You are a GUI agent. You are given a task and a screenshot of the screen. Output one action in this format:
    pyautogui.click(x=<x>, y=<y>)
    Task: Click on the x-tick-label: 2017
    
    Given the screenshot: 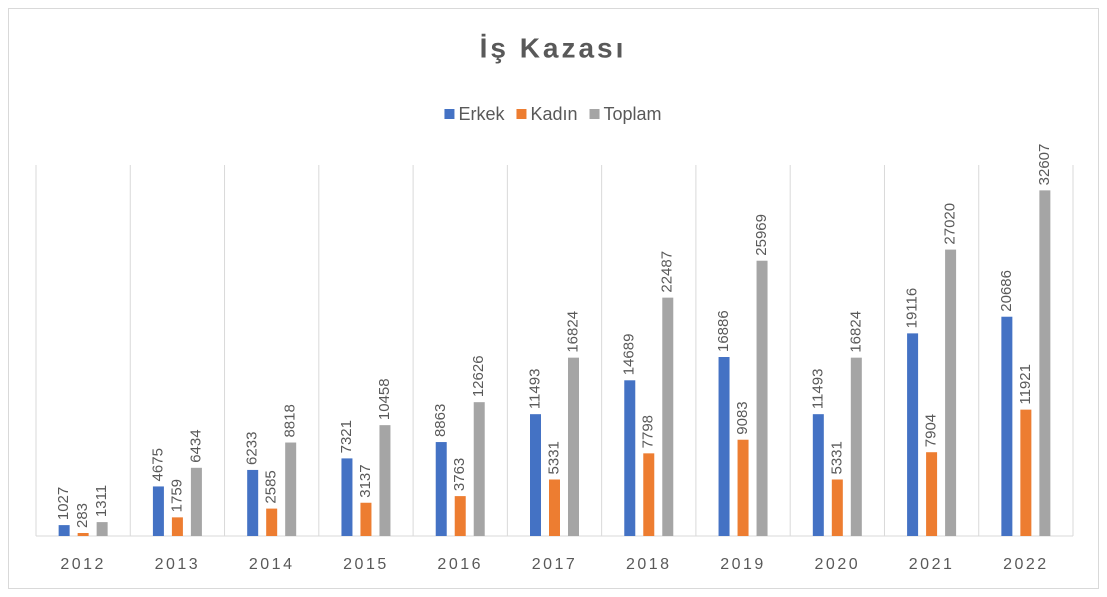 What is the action you would take?
    pyautogui.click(x=555, y=564)
    